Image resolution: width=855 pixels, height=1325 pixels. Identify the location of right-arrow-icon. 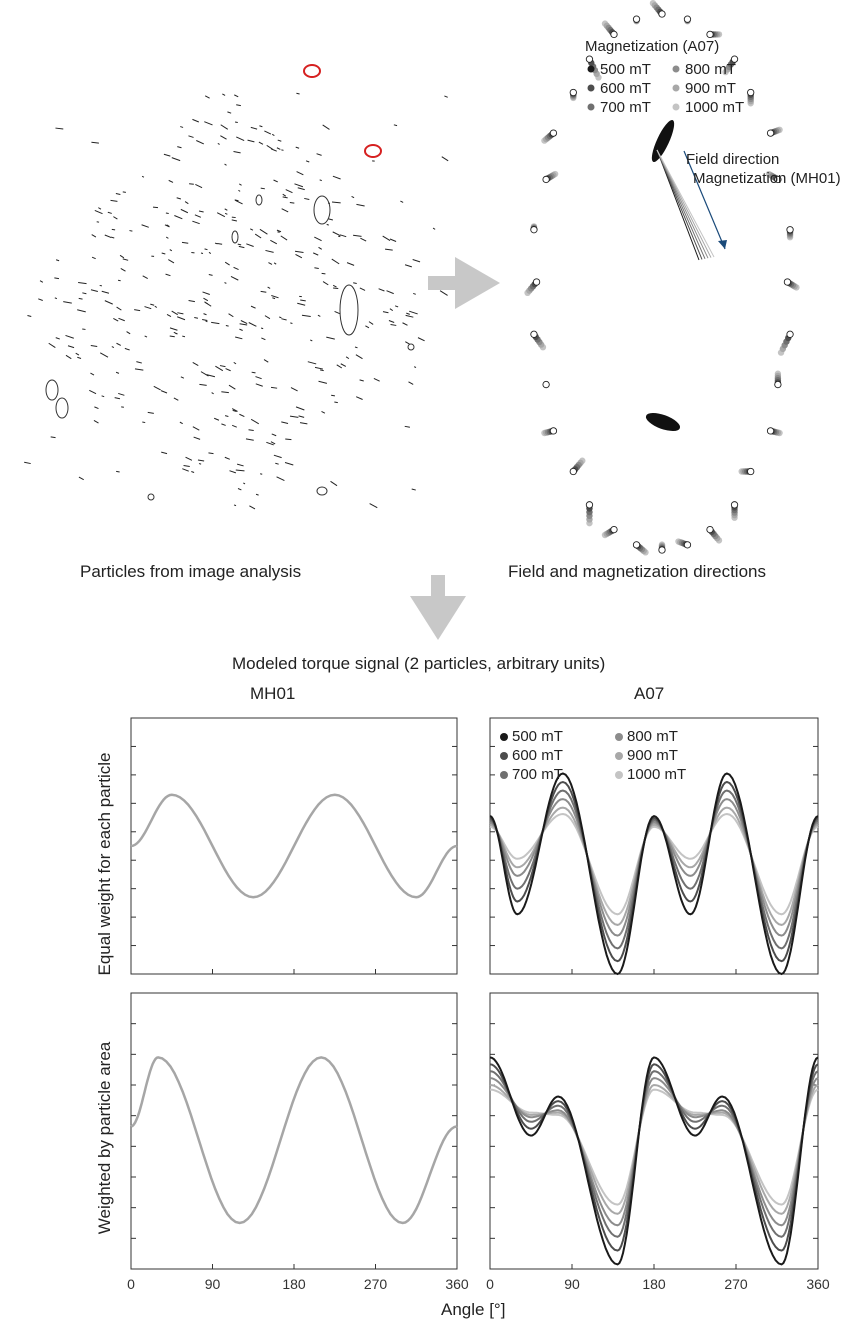
(464, 283).